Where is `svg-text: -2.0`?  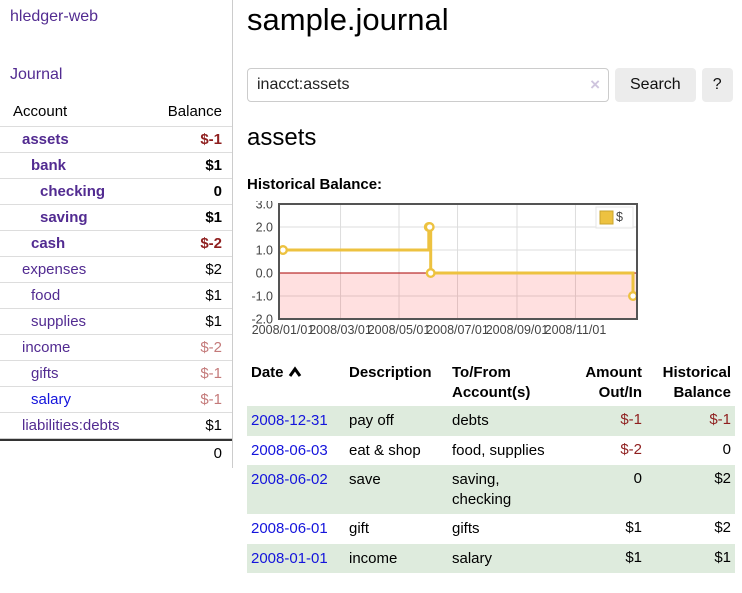 svg-text: -2.0 is located at coordinates (262, 320).